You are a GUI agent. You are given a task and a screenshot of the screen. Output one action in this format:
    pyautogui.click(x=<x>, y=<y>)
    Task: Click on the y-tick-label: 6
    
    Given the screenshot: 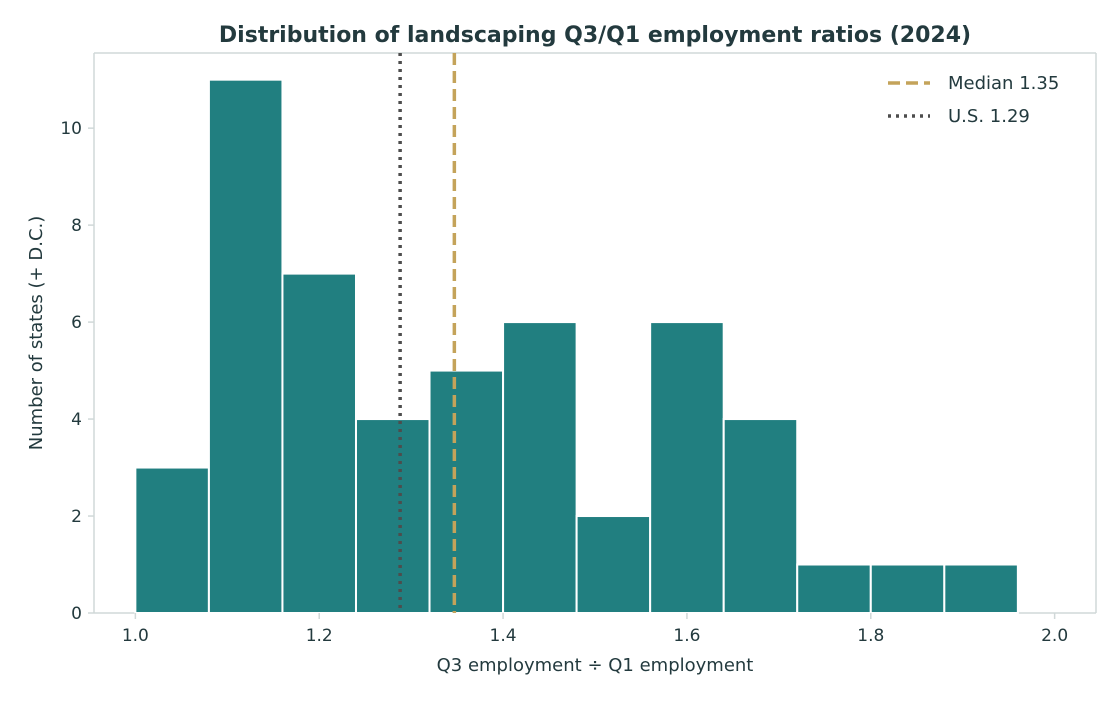 What is the action you would take?
    pyautogui.click(x=76, y=323)
    